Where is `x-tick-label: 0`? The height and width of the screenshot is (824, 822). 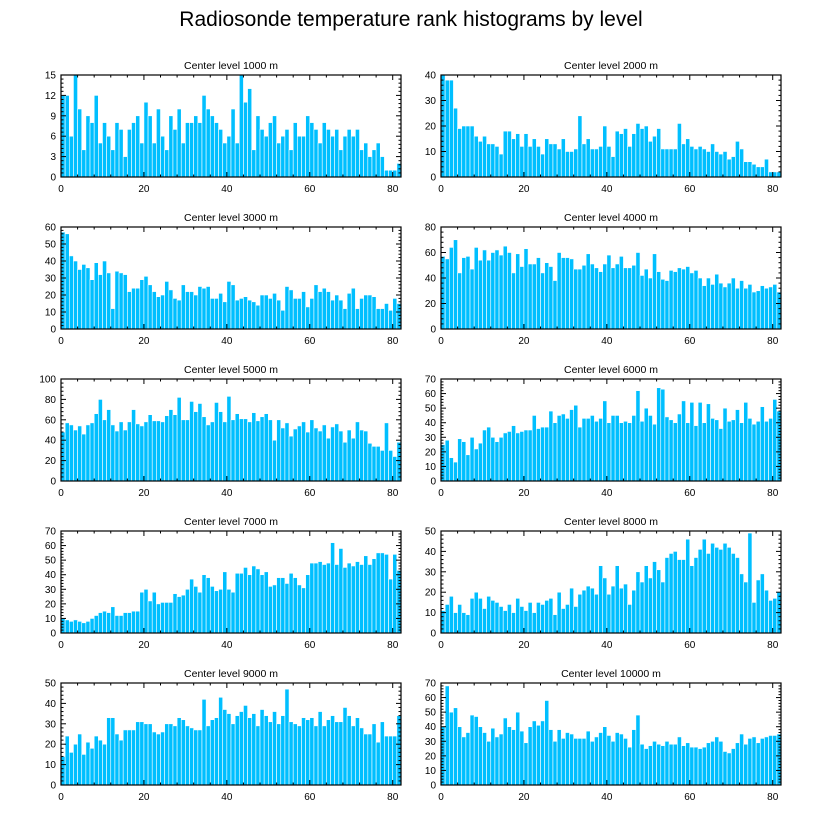
x-tick-label: 0 is located at coordinates (441, 493).